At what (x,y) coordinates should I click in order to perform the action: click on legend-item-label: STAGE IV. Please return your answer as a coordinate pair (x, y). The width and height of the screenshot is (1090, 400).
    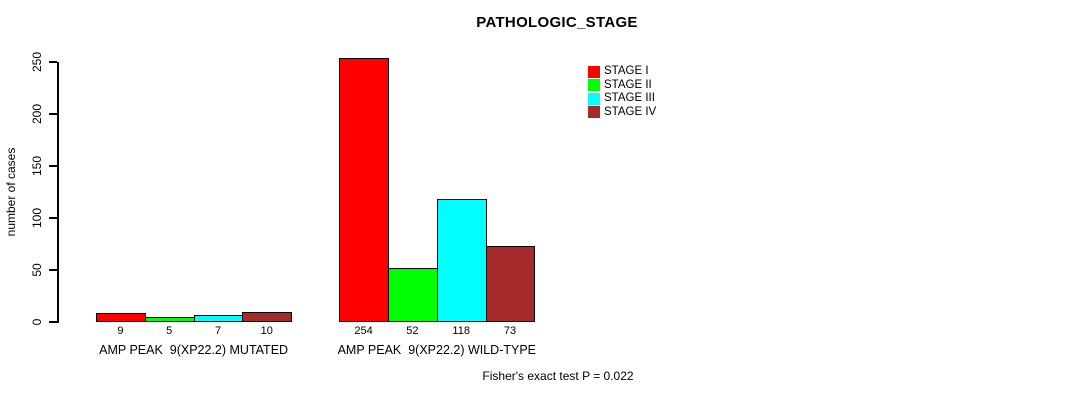
    Looking at the image, I should click on (630, 111).